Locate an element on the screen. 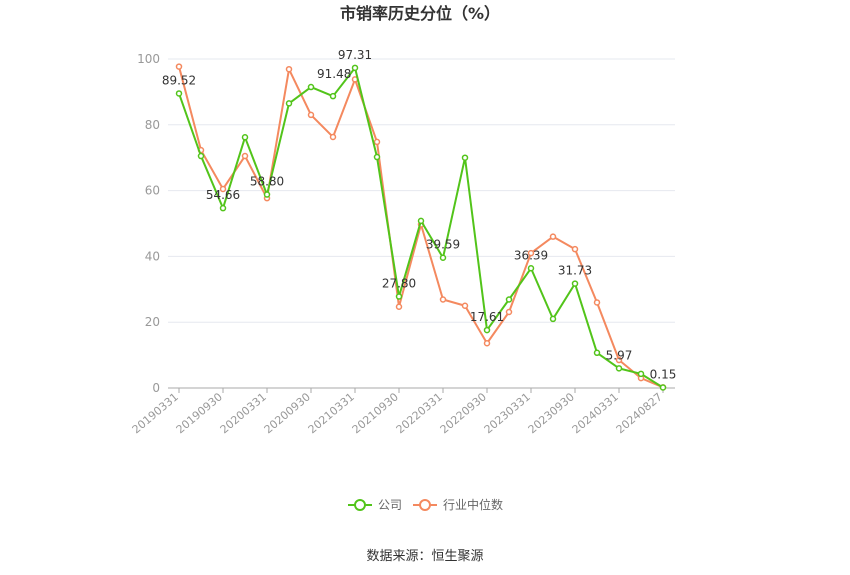 This screenshot has height=575, width=850. data-label: 0.15 is located at coordinates (663, 375).